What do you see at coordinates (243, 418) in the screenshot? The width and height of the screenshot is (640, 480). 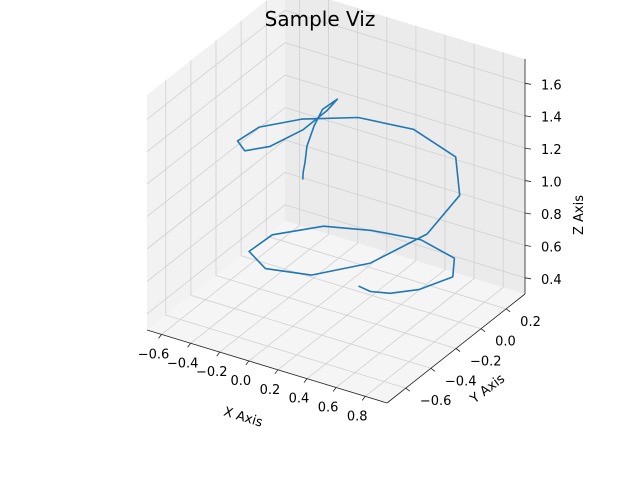 I see `x-axis-label: X Axis` at bounding box center [243, 418].